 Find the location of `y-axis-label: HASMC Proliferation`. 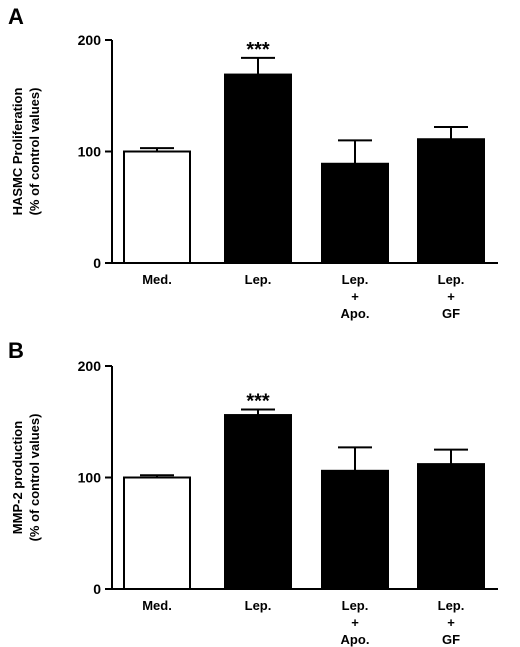

y-axis-label: HASMC Proliferation is located at coordinates (17, 152).